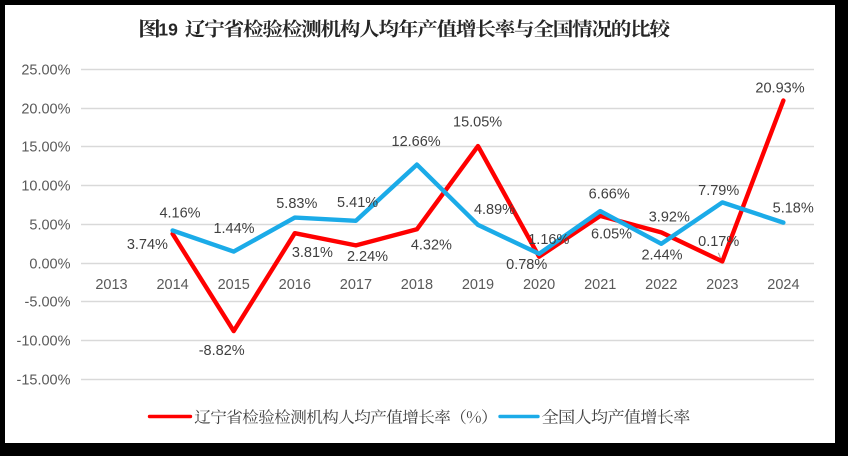 The image size is (848, 456). What do you see at coordinates (296, 204) in the screenshot?
I see `svg-text: 5.83%` at bounding box center [296, 204].